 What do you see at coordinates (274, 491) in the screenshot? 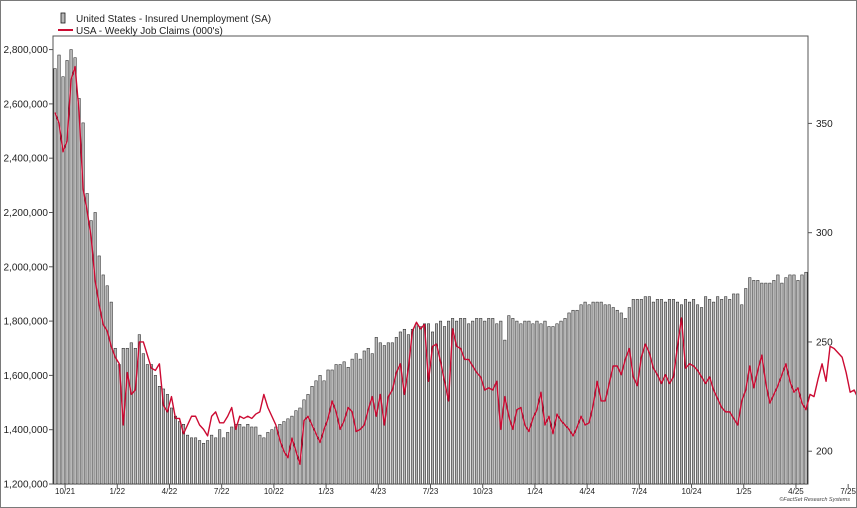
I see `x-tick-label: 10/22` at bounding box center [274, 491].